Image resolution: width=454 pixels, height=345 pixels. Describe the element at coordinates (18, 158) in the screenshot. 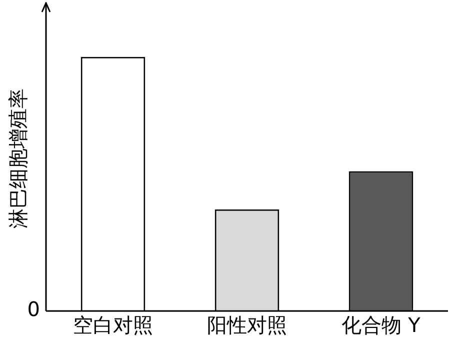

I see `y-axis-title: 淋巴细胞增殖率` at that location.